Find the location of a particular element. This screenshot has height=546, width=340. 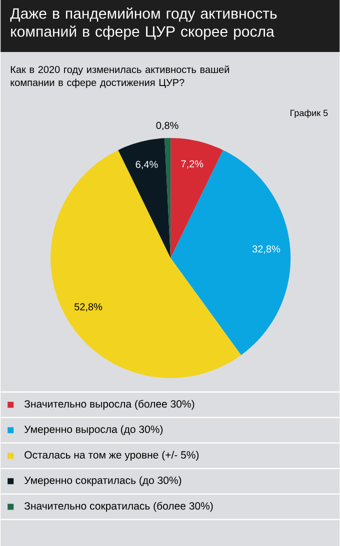

data-label: 6,4% is located at coordinates (147, 165).